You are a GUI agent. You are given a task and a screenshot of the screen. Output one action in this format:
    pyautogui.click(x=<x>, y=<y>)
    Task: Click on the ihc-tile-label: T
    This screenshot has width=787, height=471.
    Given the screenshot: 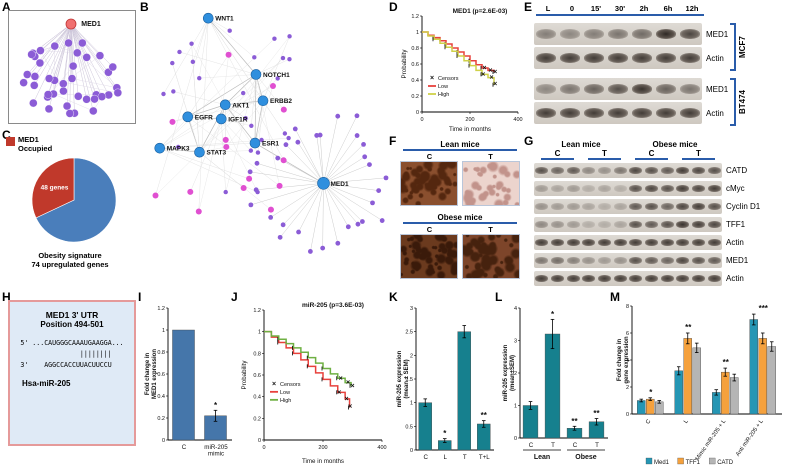 What is the action you would take?
    pyautogui.click(x=490, y=156)
    